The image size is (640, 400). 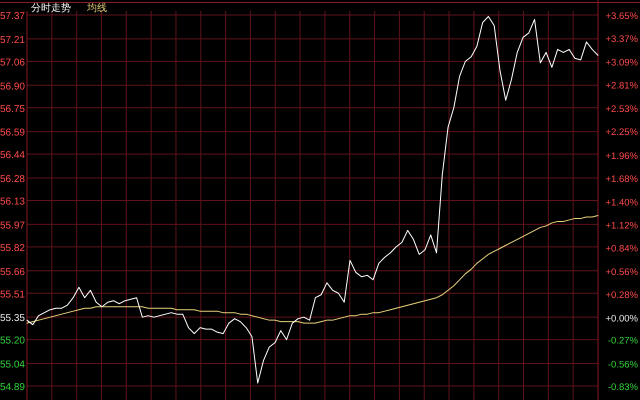 What do you see at coordinates (13, 341) in the screenshot?
I see `y-tick-label: 55.20` at bounding box center [13, 341].